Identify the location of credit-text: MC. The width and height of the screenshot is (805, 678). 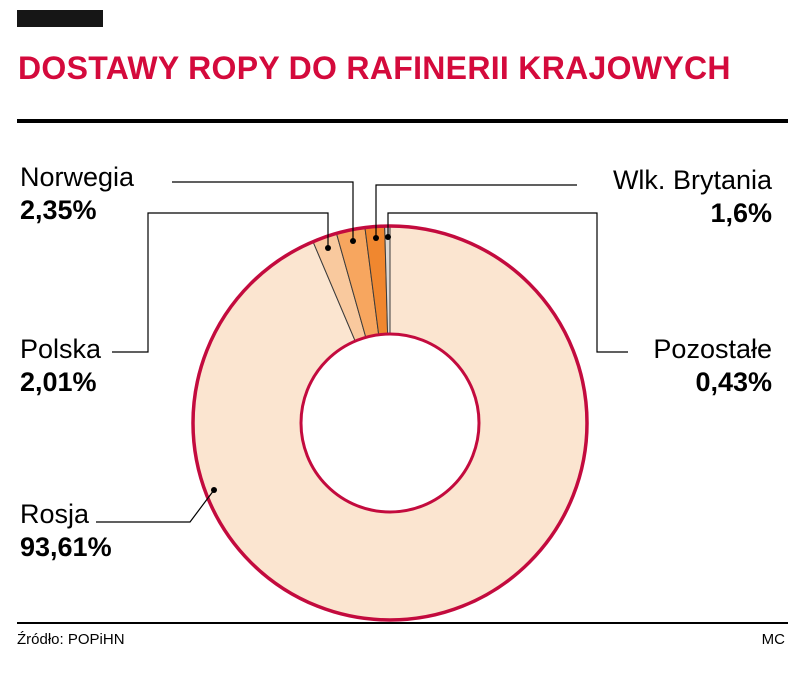
(773, 639).